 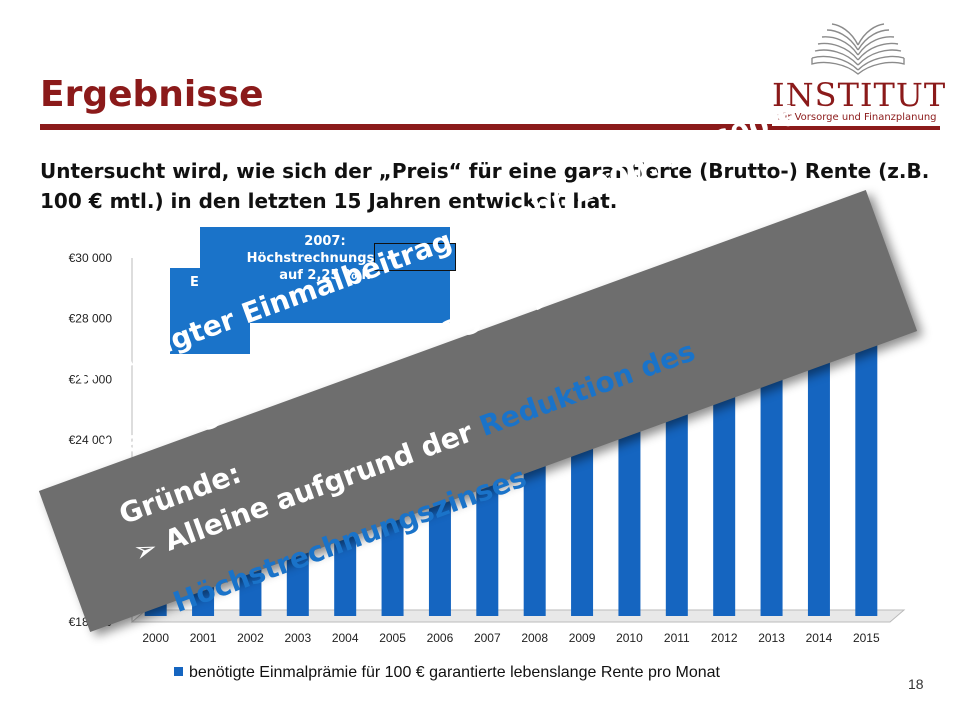 What do you see at coordinates (155, 638) in the screenshot?
I see `x-tick-label: 2000` at bounding box center [155, 638].